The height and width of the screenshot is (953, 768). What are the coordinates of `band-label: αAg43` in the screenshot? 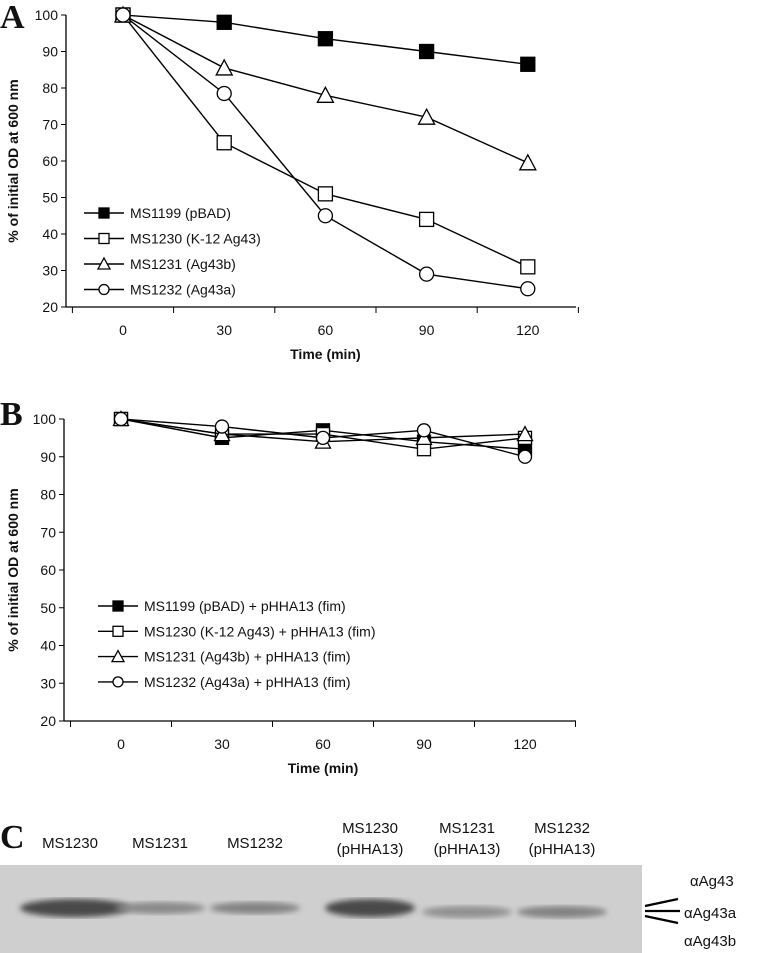 It's located at (712, 881).